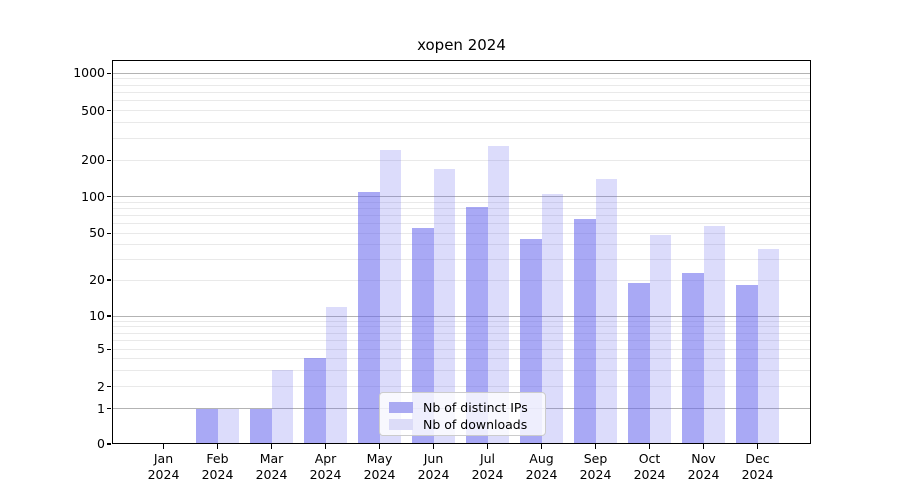 The width and height of the screenshot is (900, 500). What do you see at coordinates (207, 426) in the screenshot?
I see `bar-ips-feb` at bounding box center [207, 426].